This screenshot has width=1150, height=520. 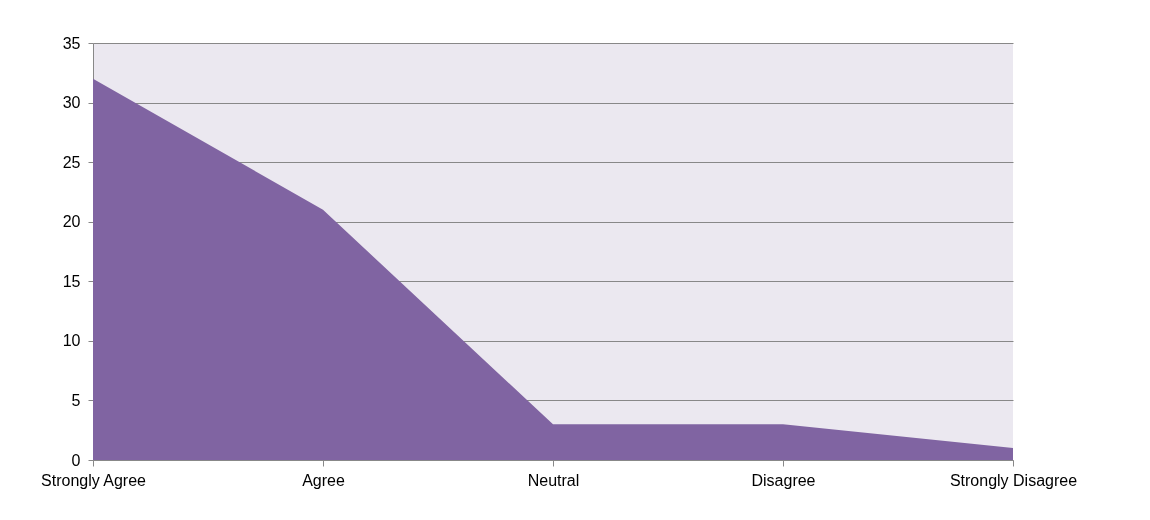 I want to click on y-tick-label: 5, so click(x=76, y=400).